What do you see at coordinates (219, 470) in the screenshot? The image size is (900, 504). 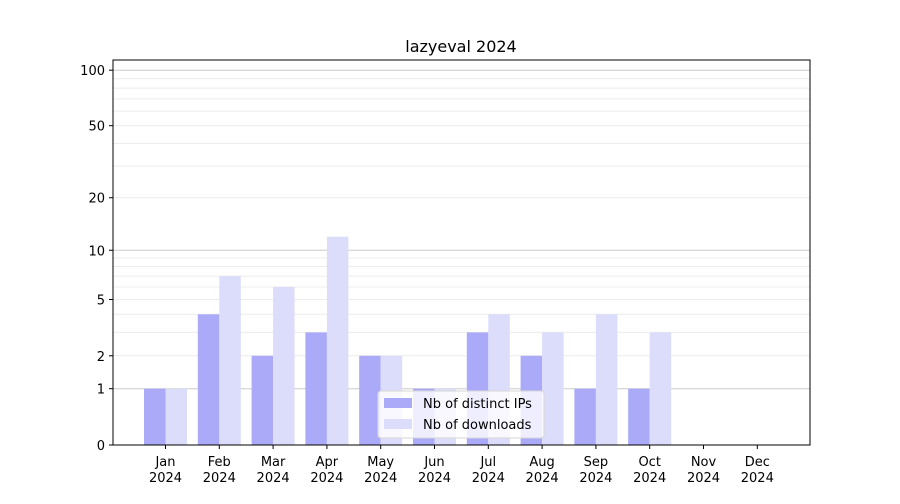 I see `x-tick-label: Feb 2024` at bounding box center [219, 470].